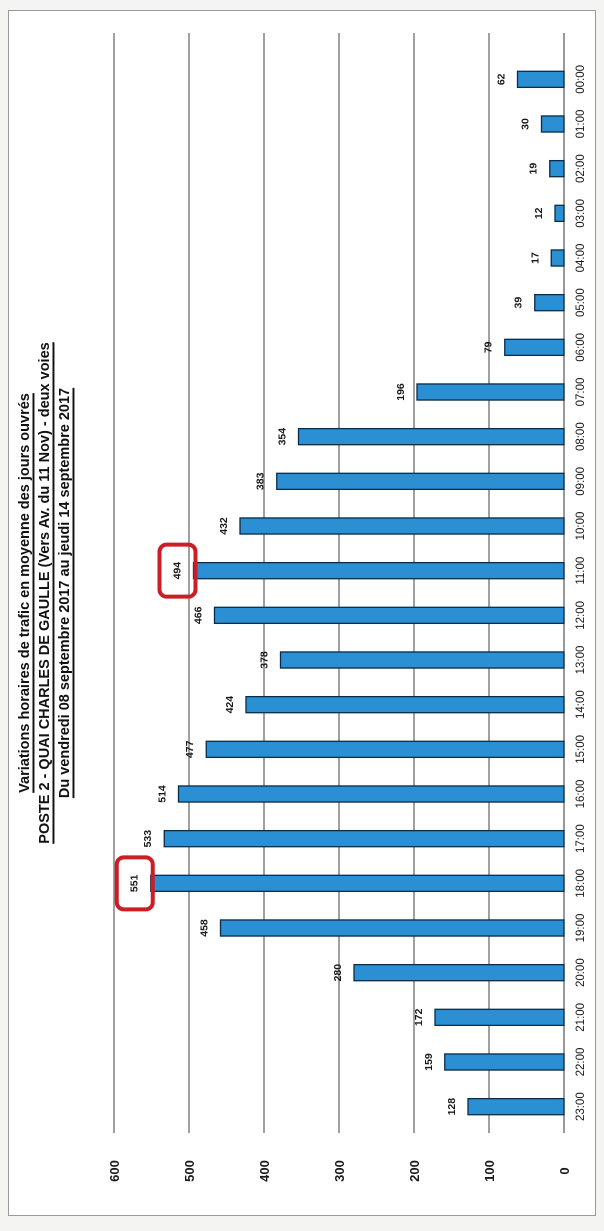  What do you see at coordinates (401, 392) in the screenshot?
I see `data-label: 196` at bounding box center [401, 392].